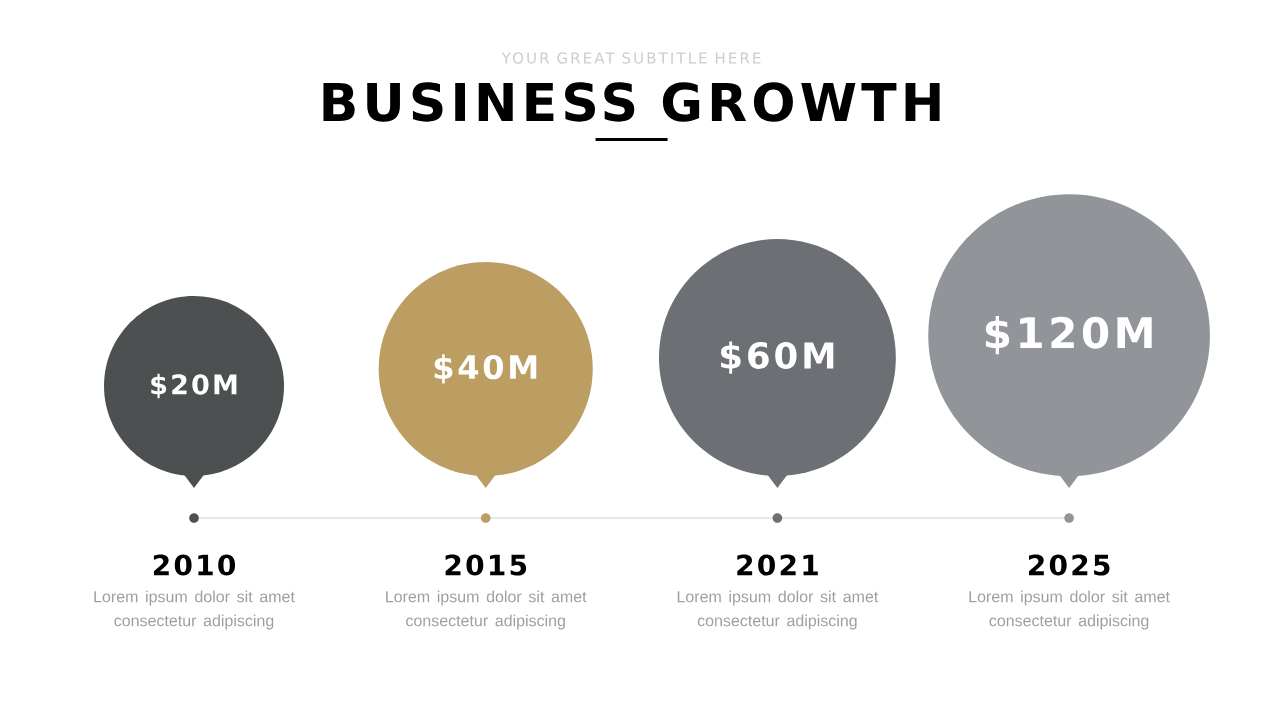  I want to click on data-label: $40M, so click(485, 369).